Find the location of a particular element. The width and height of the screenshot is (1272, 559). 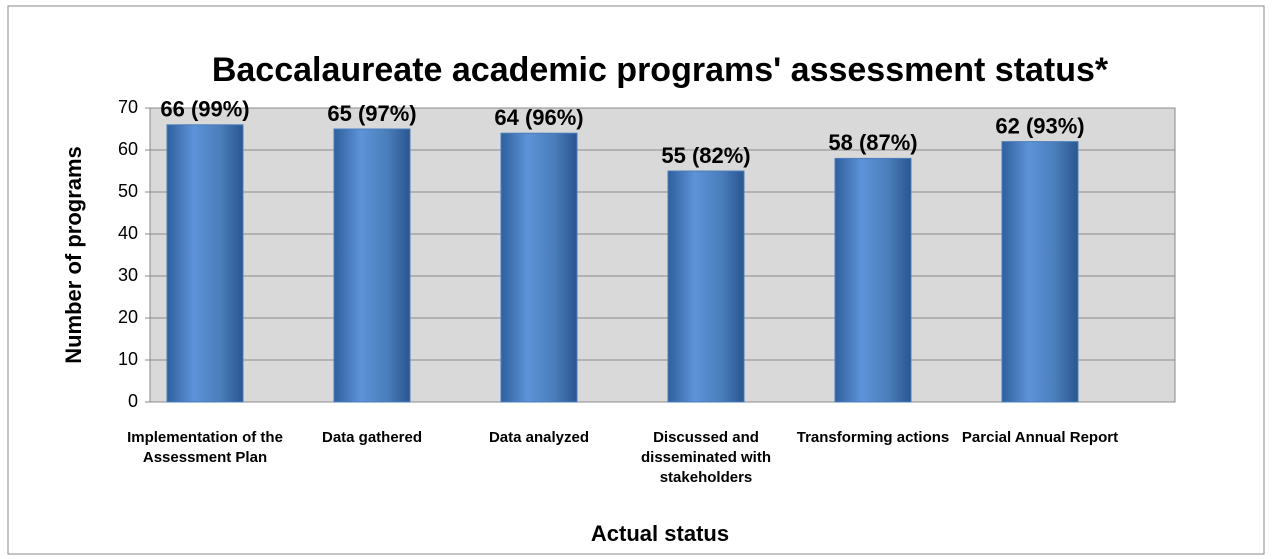

y-tick-label: 0 is located at coordinates (133, 401).